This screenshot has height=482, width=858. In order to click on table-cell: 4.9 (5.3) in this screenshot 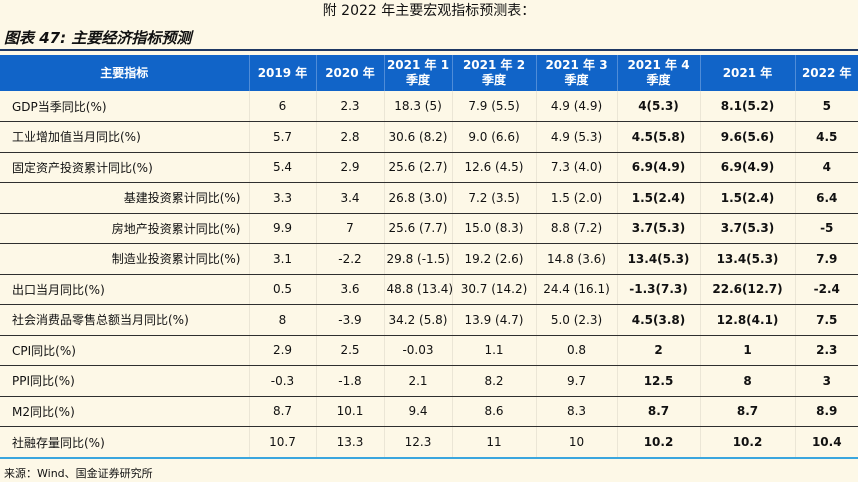, I will do `click(576, 137)`.